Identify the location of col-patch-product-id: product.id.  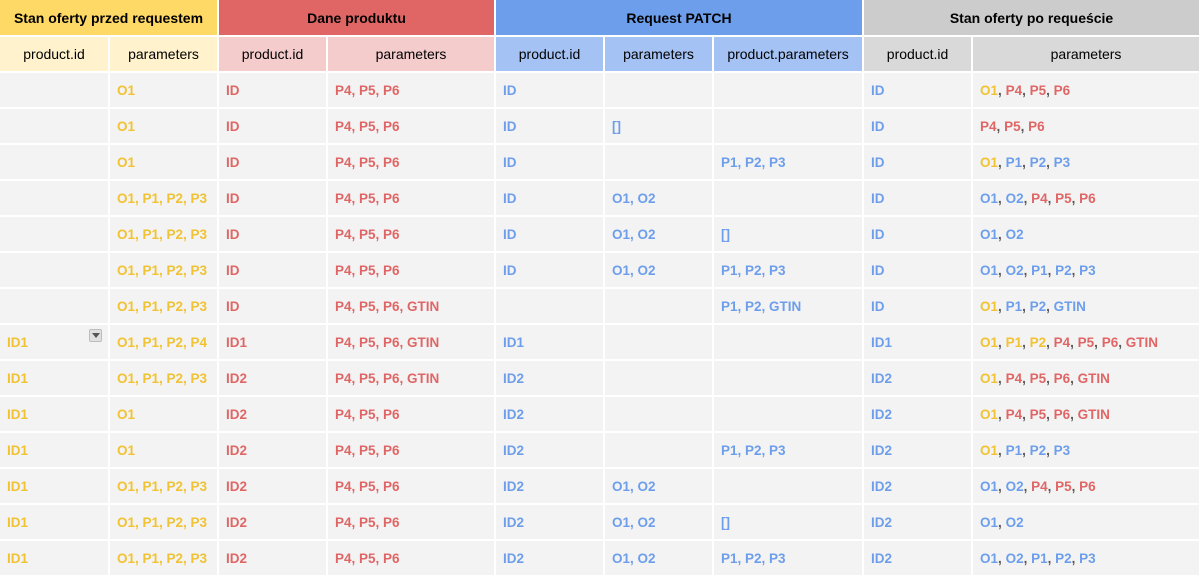
(550, 54).